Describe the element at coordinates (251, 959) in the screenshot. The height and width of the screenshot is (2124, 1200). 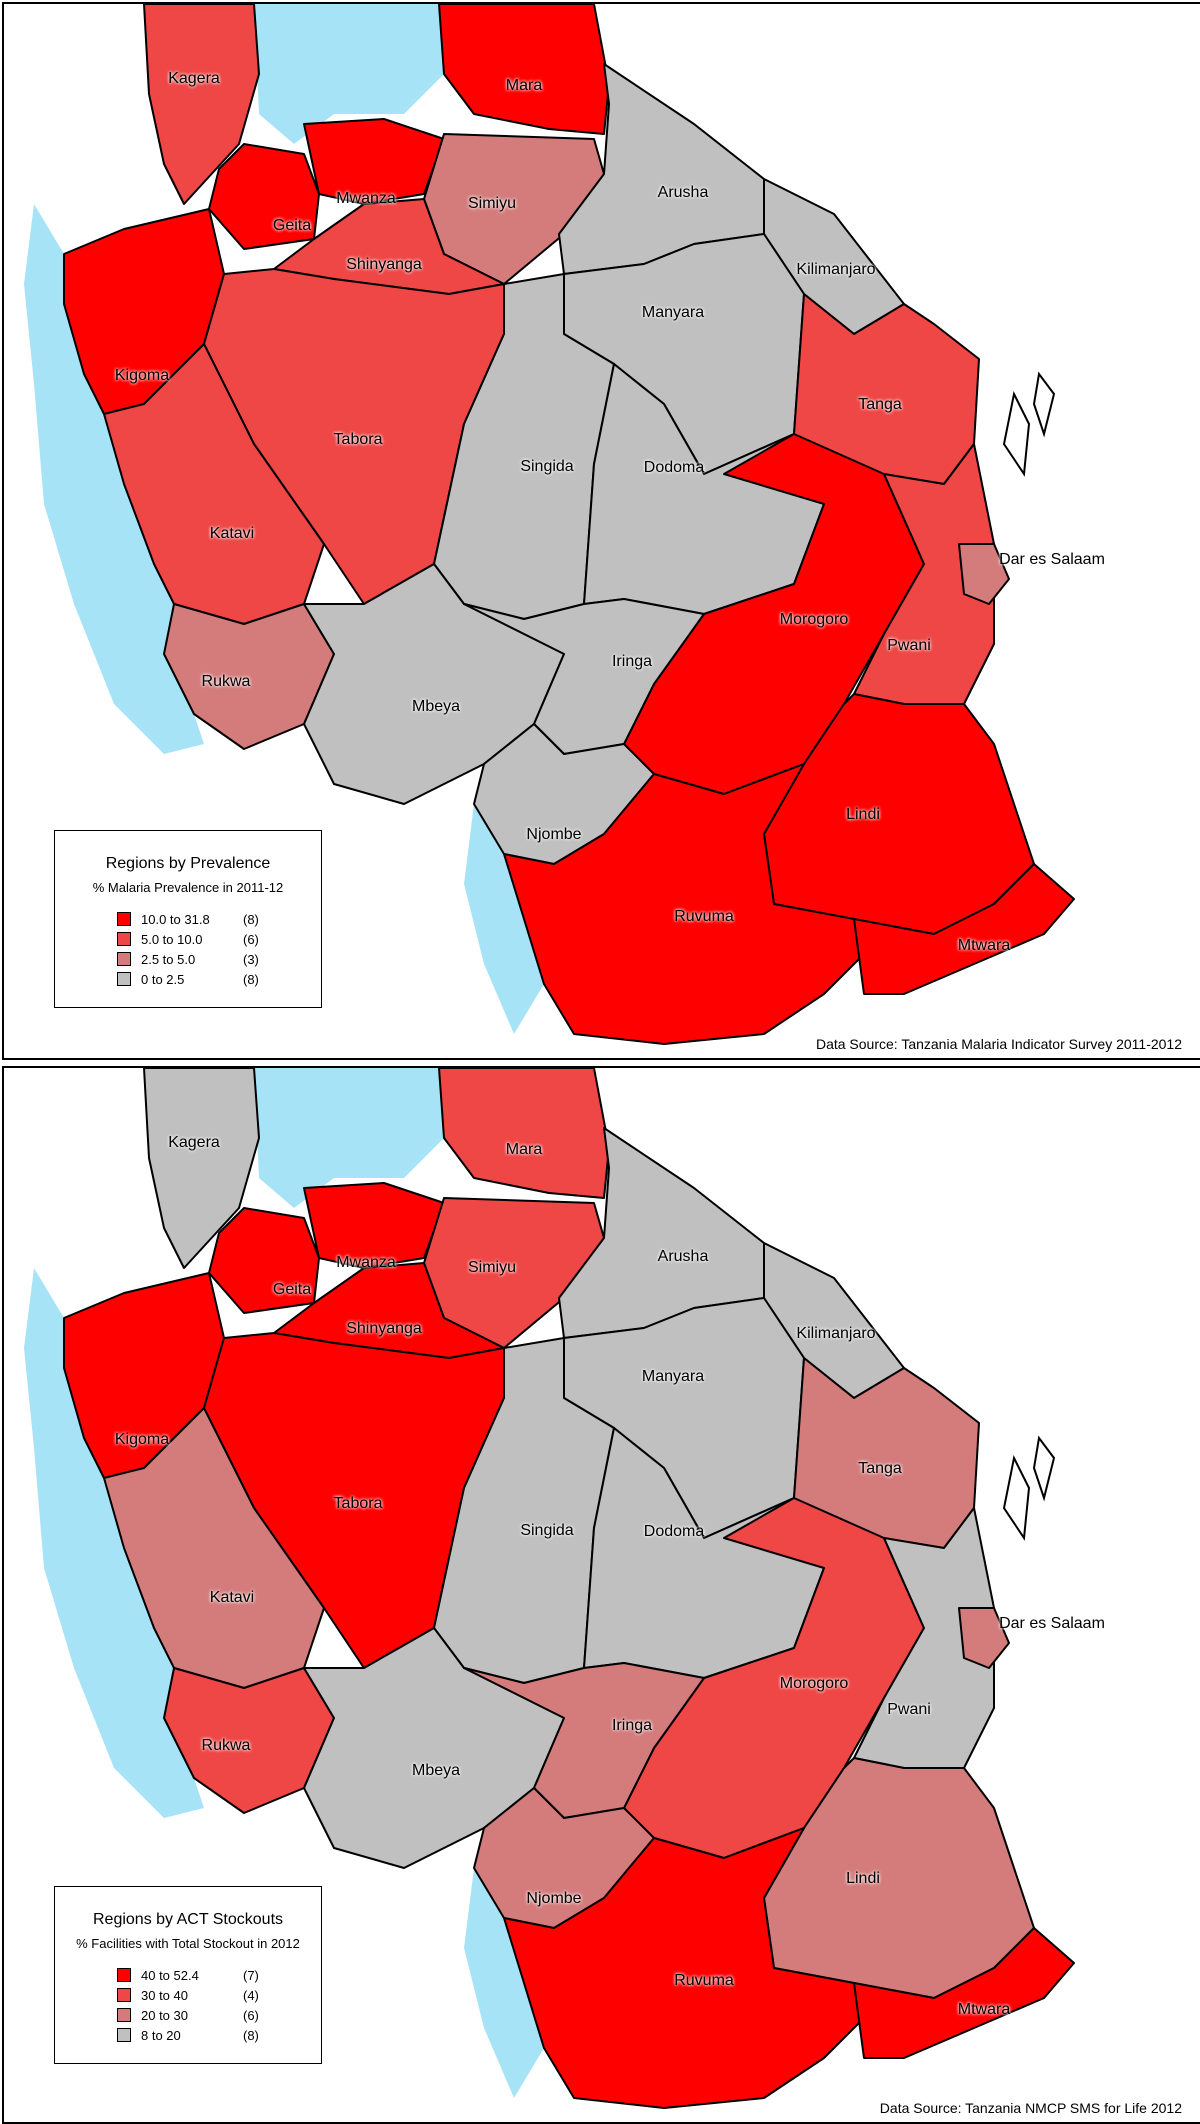
I see `legend-count: (3)` at that location.